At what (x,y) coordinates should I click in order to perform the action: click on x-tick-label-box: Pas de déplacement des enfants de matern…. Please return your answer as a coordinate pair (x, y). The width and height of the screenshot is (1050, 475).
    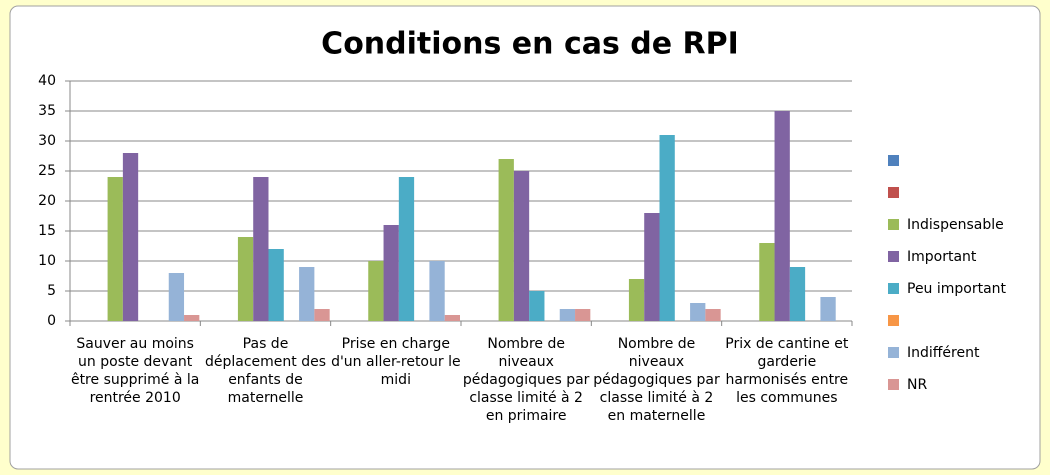
    Looking at the image, I should click on (265, 371).